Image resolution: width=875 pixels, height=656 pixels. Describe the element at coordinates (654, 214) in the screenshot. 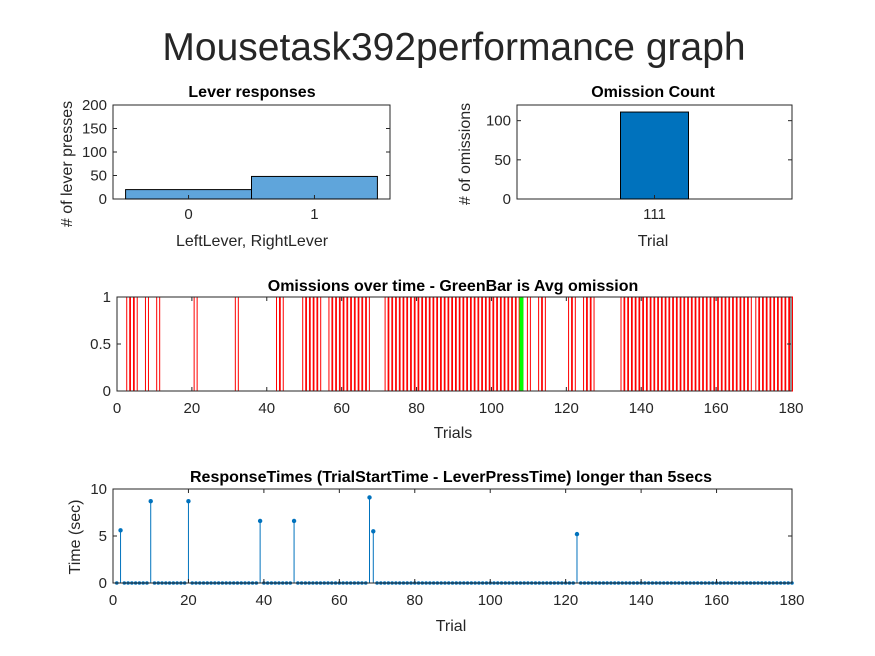

I see `omission-xtick-label: 111` at that location.